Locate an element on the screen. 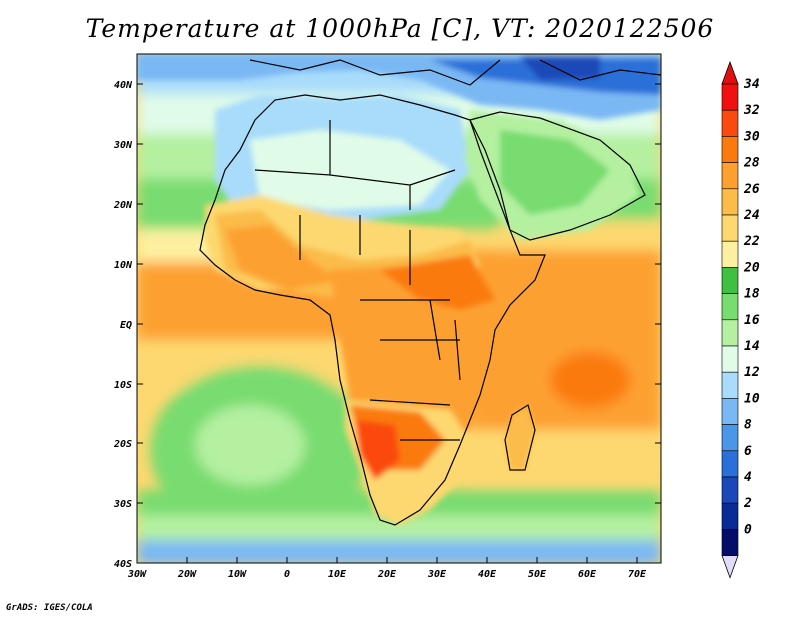 This screenshot has width=800, height=618. colorbar-label: 4 is located at coordinates (748, 477).